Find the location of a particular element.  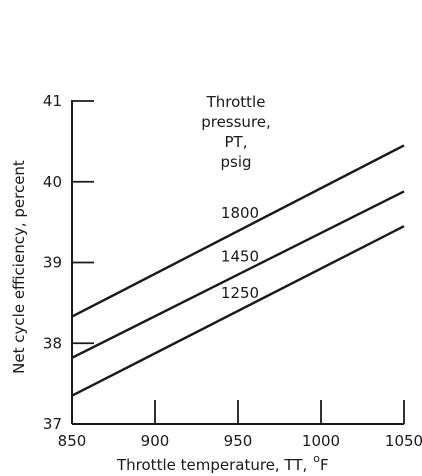

y-tick-label-40: 40 is located at coordinates (52, 182).